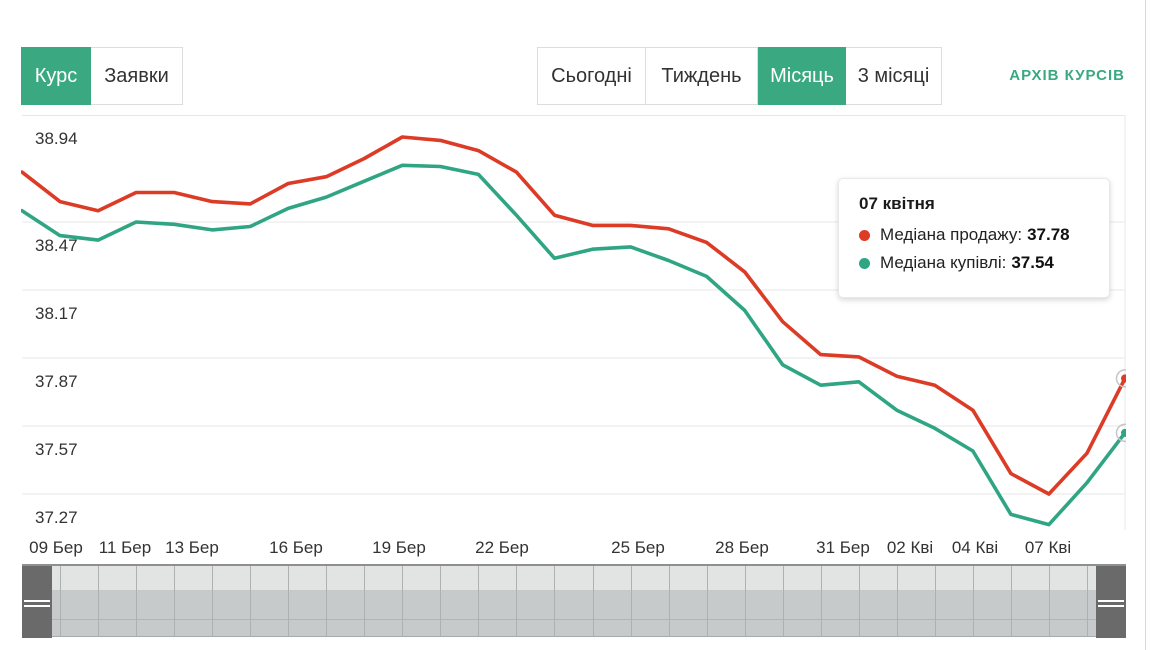 The width and height of the screenshot is (1151, 650). I want to click on tab-3months: 3 місяці, so click(893, 76).